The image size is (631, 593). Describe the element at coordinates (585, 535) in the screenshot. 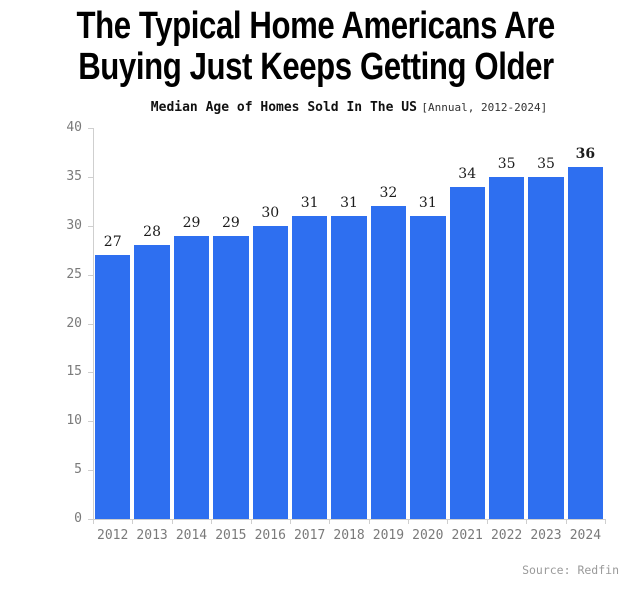

I see `x-tick-label: 2024` at that location.